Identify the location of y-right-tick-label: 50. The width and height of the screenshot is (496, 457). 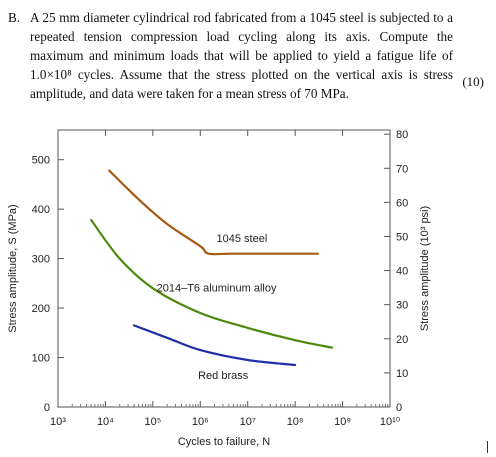
(402, 237).